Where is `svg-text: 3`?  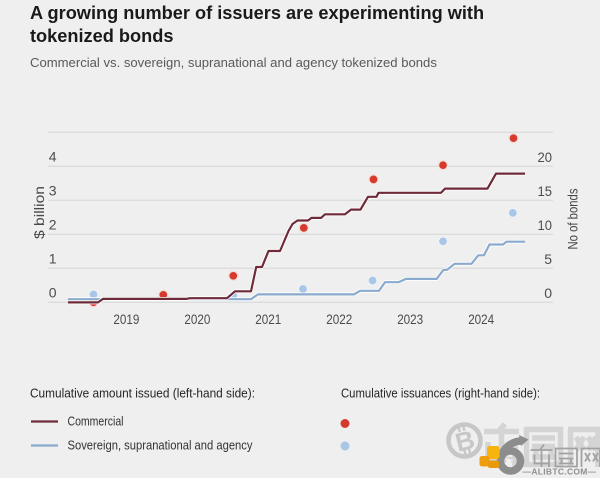 svg-text: 3 is located at coordinates (53, 191).